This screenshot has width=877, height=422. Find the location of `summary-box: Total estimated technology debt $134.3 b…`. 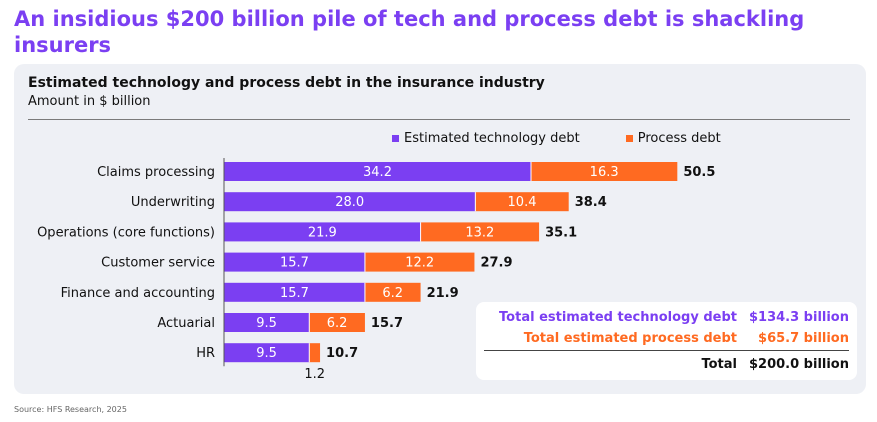

summary-box: Total estimated technology debt $134.3 b… is located at coordinates (666, 341).